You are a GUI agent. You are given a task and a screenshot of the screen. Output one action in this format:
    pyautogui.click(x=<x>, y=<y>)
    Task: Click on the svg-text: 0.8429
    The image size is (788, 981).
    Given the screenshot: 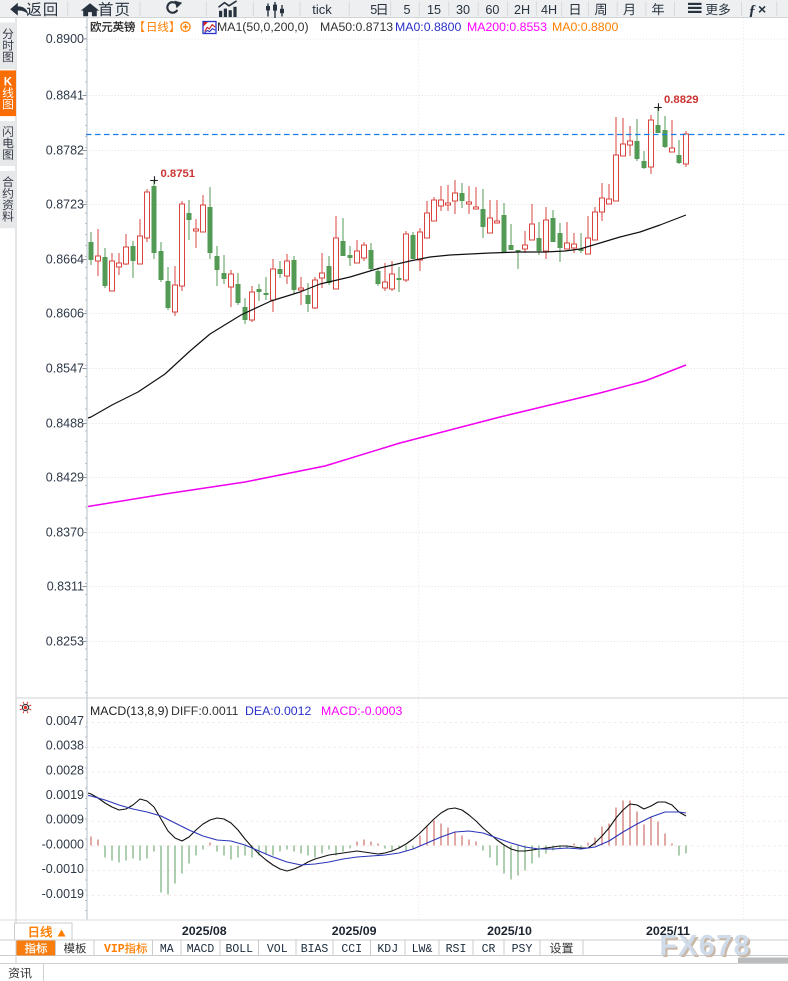 What is the action you would take?
    pyautogui.click(x=65, y=477)
    